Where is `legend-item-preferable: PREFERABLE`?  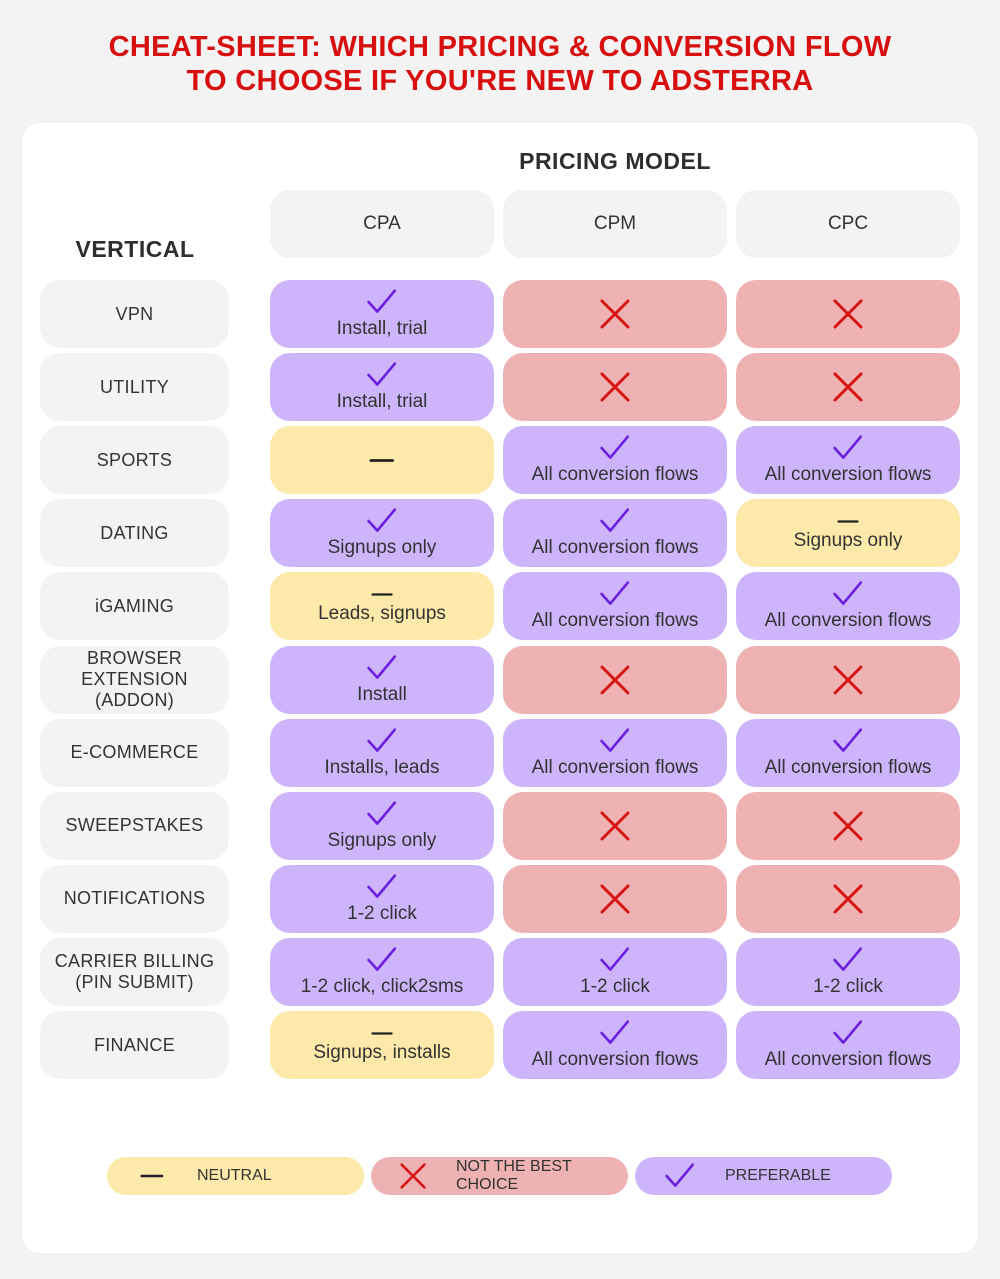 legend-item-preferable: PREFERABLE is located at coordinates (763, 1176).